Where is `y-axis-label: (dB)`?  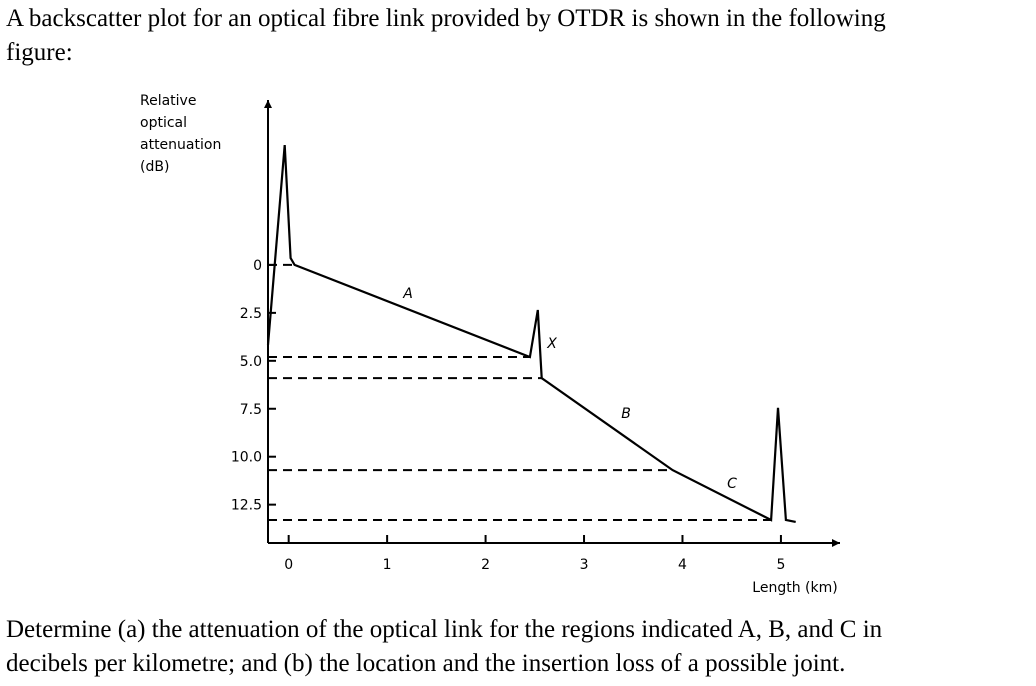
y-axis-label: (dB) is located at coordinates (154, 167).